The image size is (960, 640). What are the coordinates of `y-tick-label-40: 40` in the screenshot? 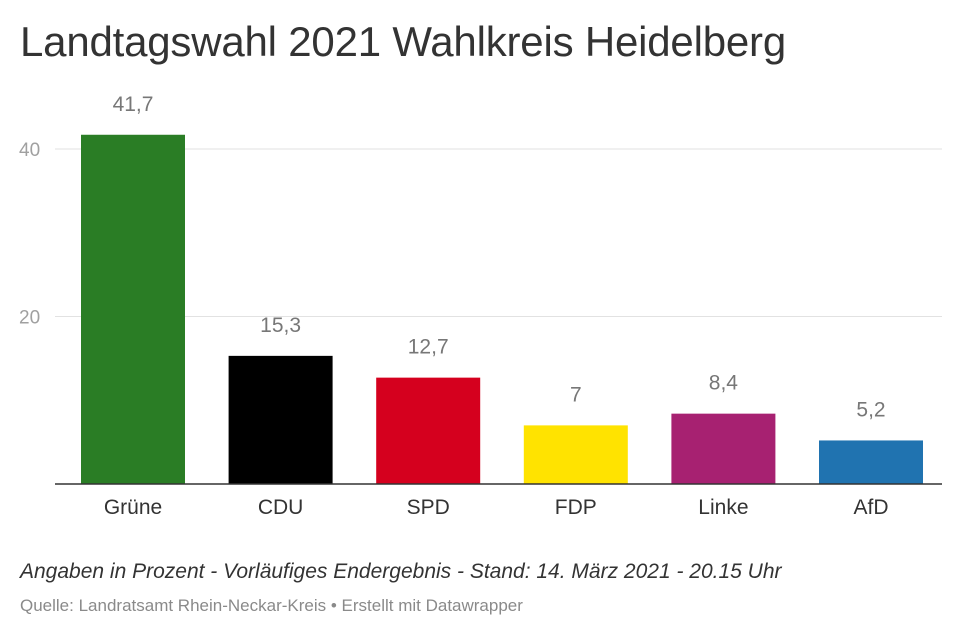 It's located at (29, 150).